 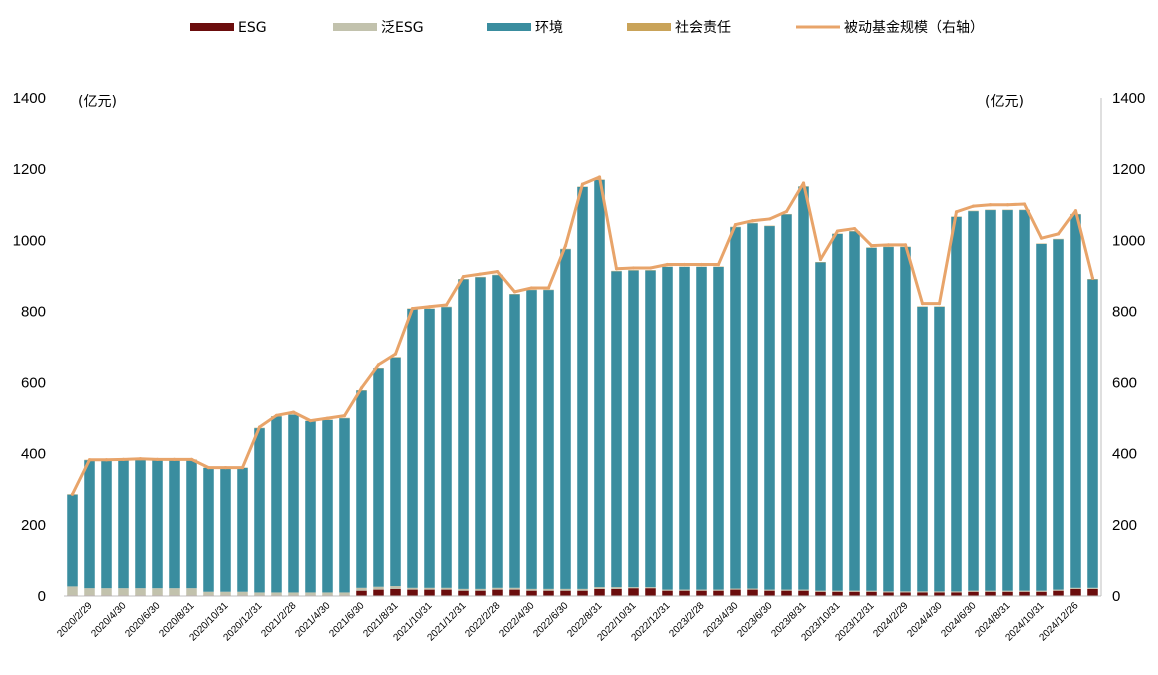 What do you see at coordinates (551, 620) in the screenshot?
I see `x-tick-label: 2022/6/30` at bounding box center [551, 620].